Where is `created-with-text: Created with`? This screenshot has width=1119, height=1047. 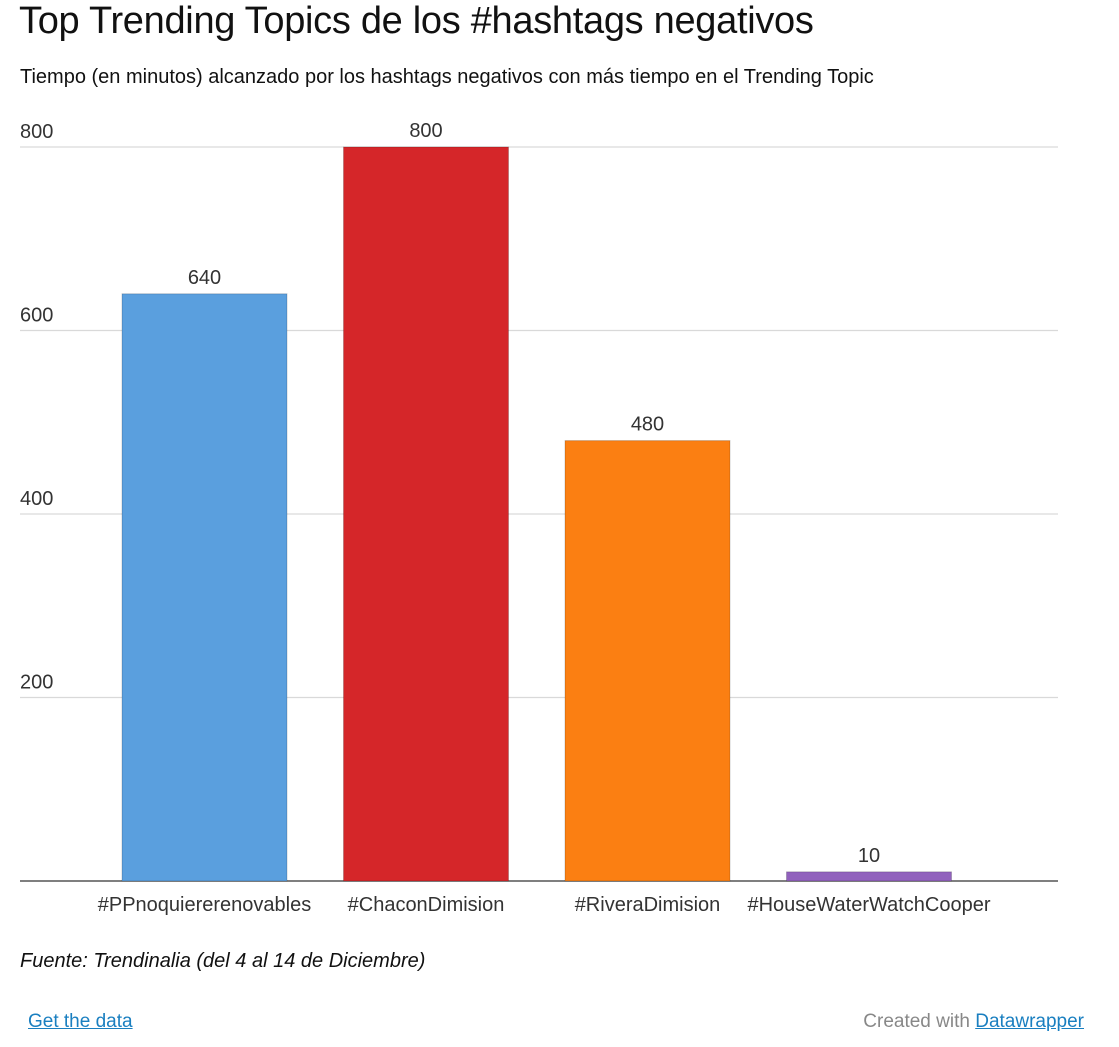 created-with-text: Created with is located at coordinates (916, 1021).